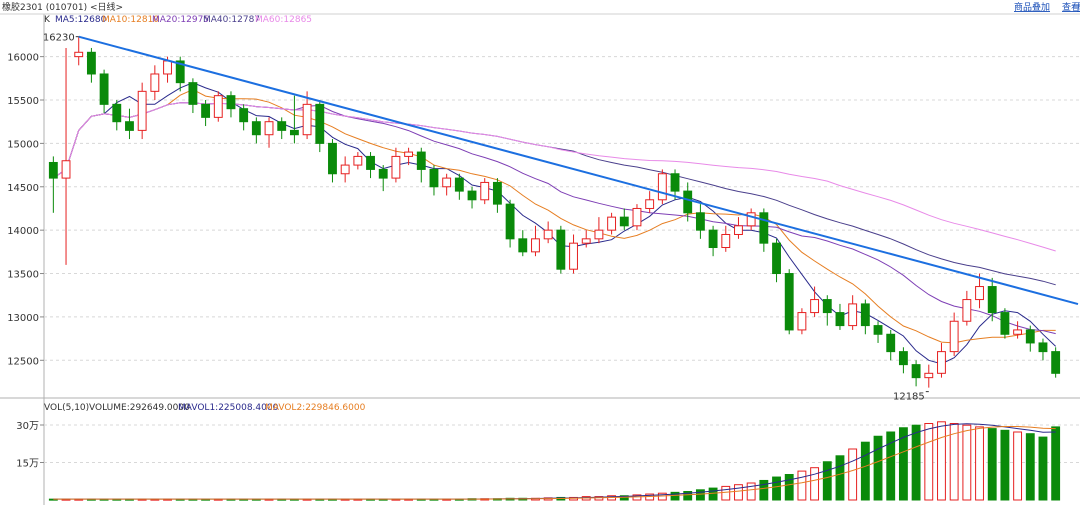 This screenshot has height=505, width=1080. I want to click on ma20-label: MA20:12975, so click(180, 20).